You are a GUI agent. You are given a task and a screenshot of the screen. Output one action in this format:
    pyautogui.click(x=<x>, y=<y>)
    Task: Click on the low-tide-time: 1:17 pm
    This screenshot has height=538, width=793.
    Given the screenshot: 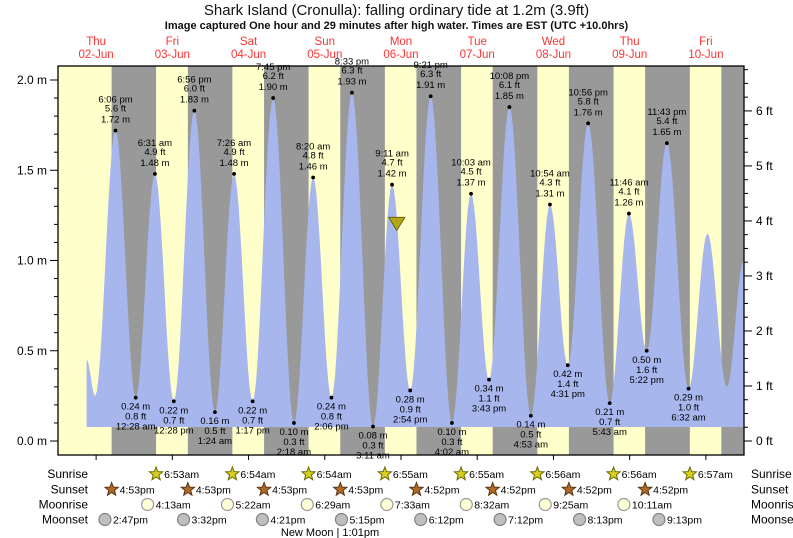 What is the action you would take?
    pyautogui.click(x=252, y=430)
    